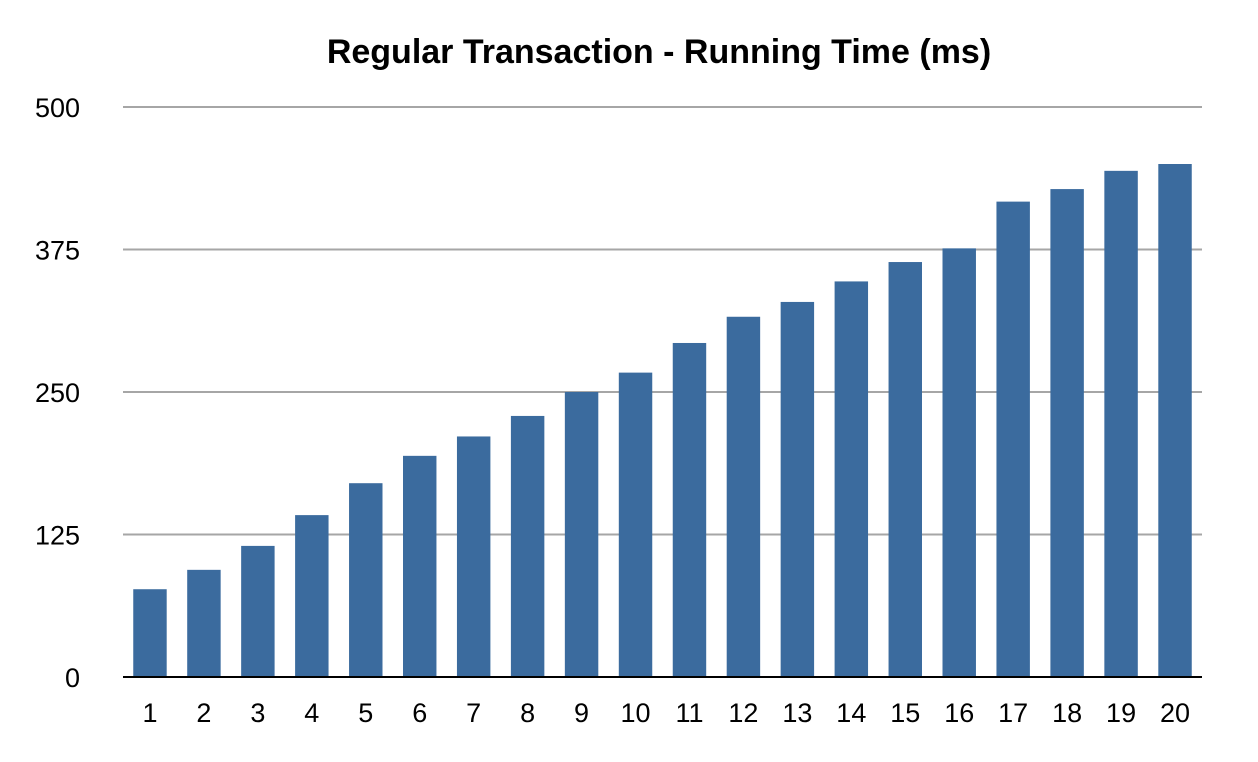 This screenshot has height=762, width=1258. I want to click on y-axis-ticks: 0 125 250 375 500, so click(57, 393).